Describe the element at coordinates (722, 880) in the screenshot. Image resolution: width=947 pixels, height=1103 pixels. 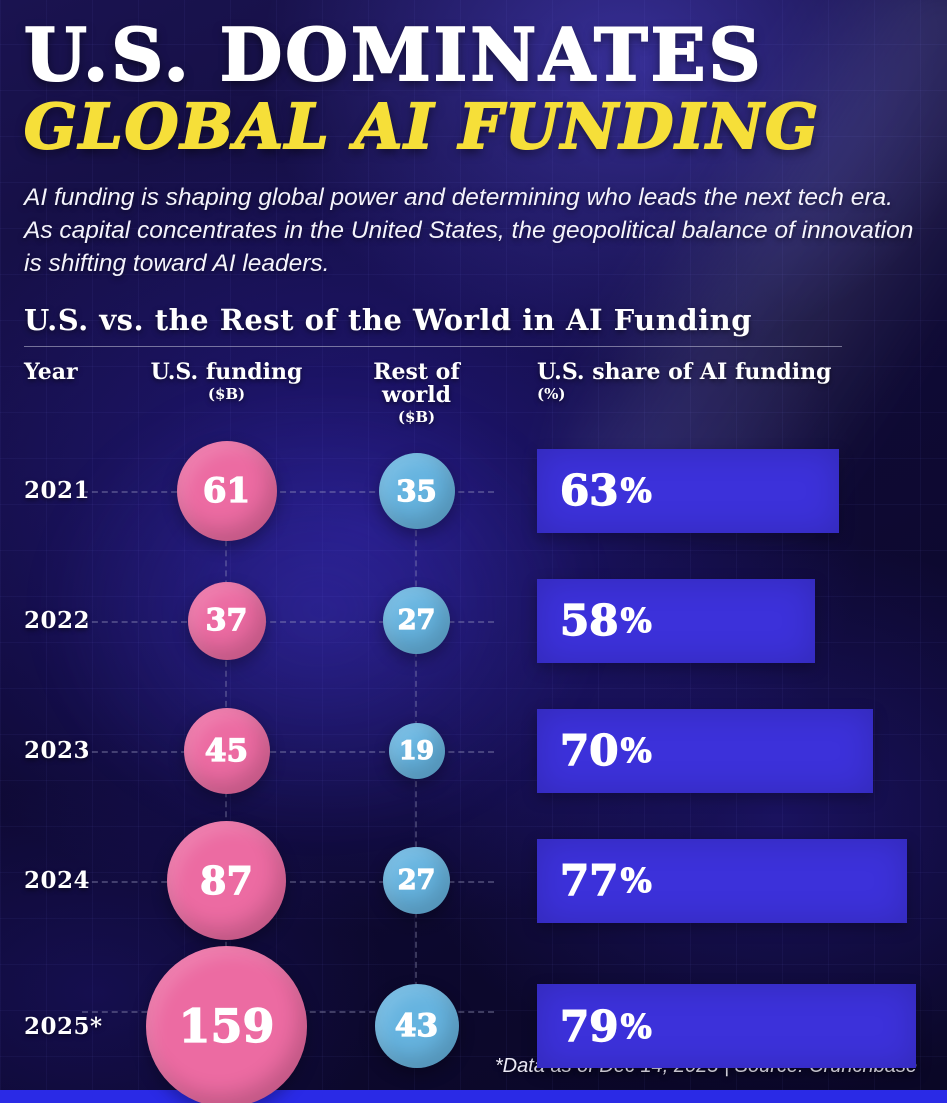
I see `share-bar: 77 %` at that location.